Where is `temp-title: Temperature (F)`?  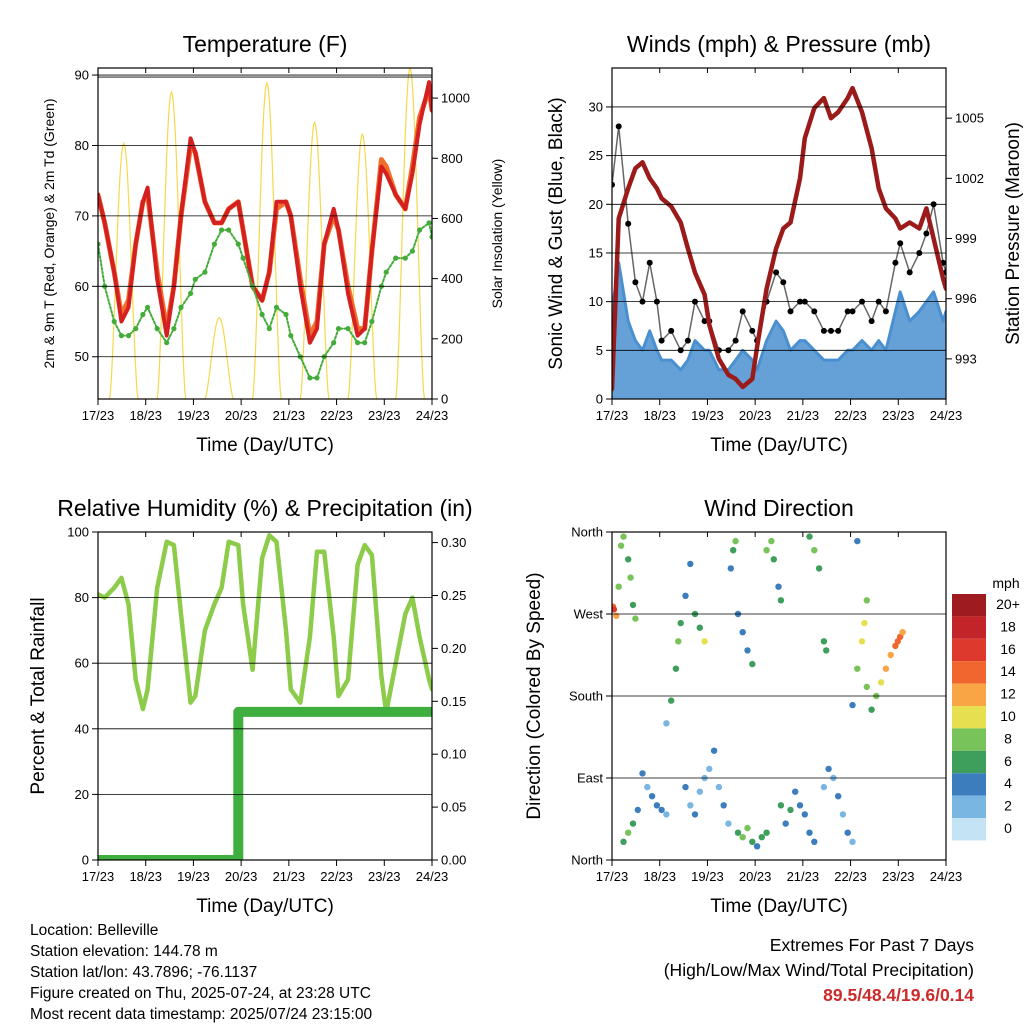
temp-title: Temperature (F) is located at coordinates (265, 44).